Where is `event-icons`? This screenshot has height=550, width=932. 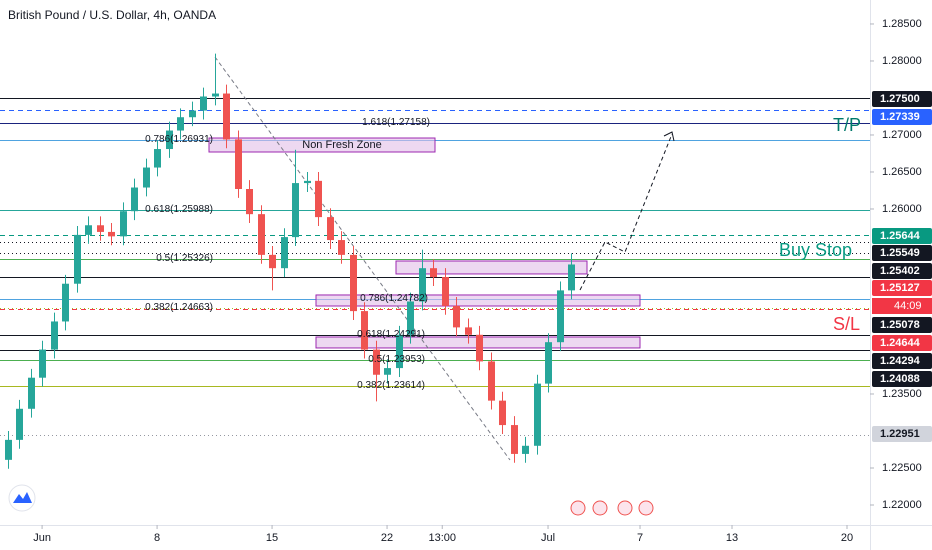 event-icons is located at coordinates (612, 508).